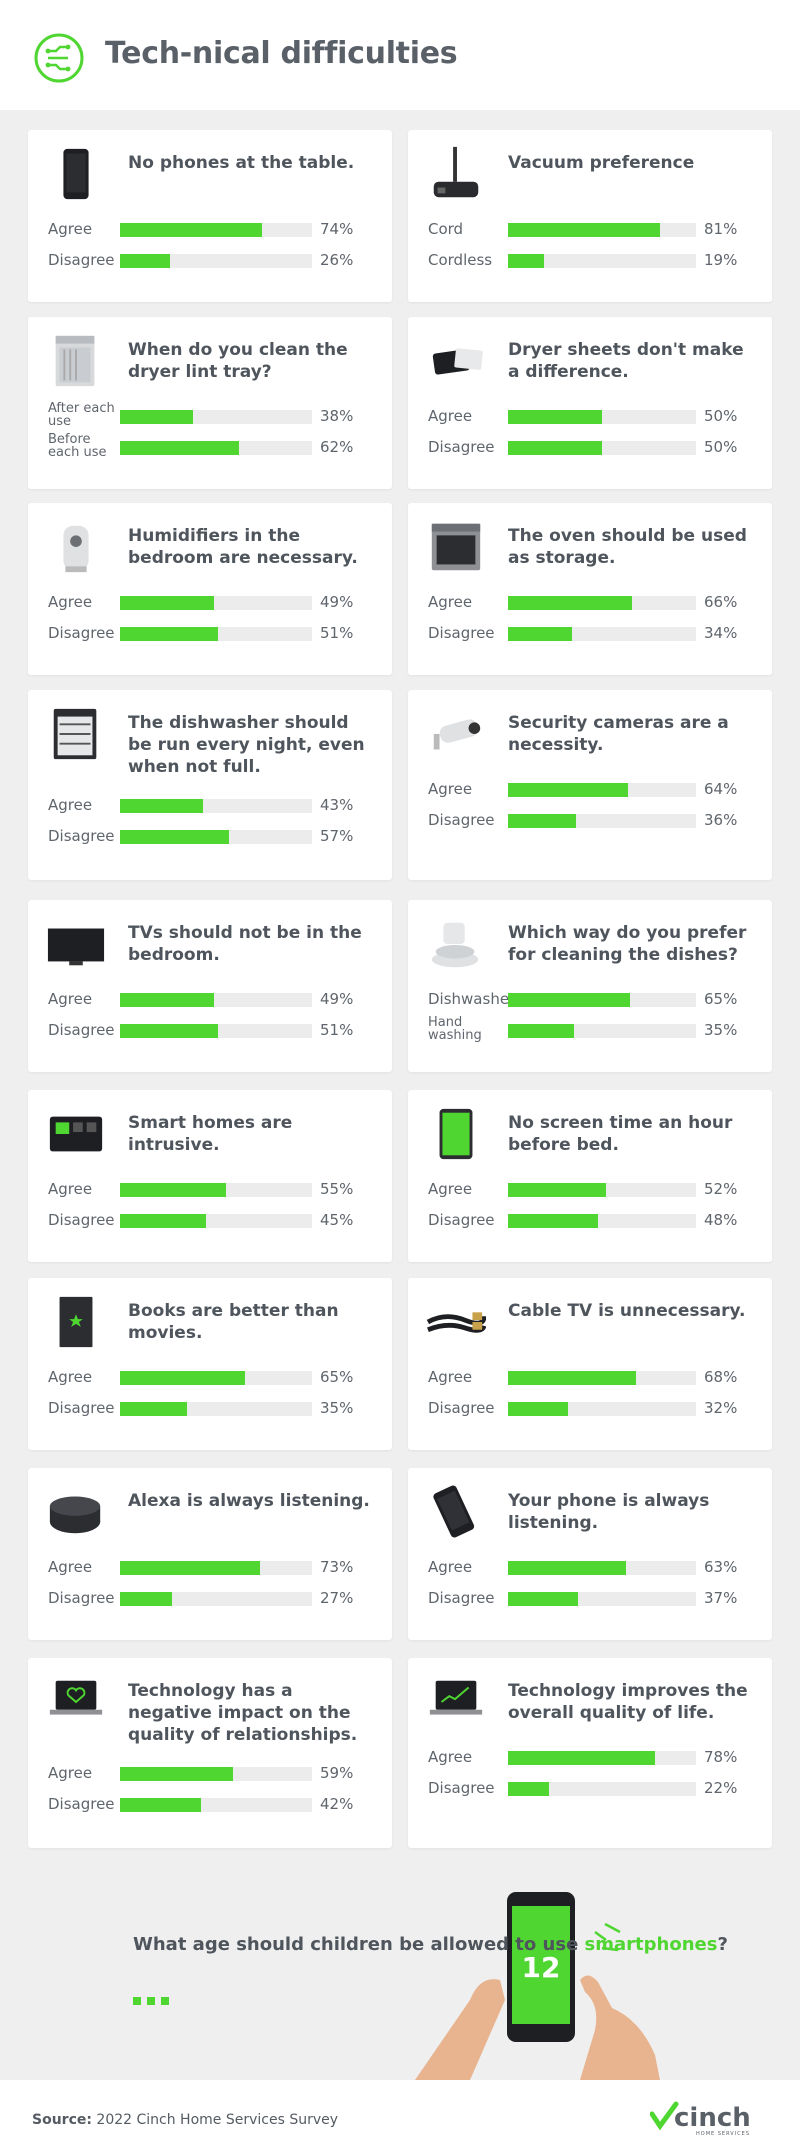 The image size is (800, 2155). I want to click on source-note: Source: 2022 Cinch Home Services Survey, so click(185, 2120).